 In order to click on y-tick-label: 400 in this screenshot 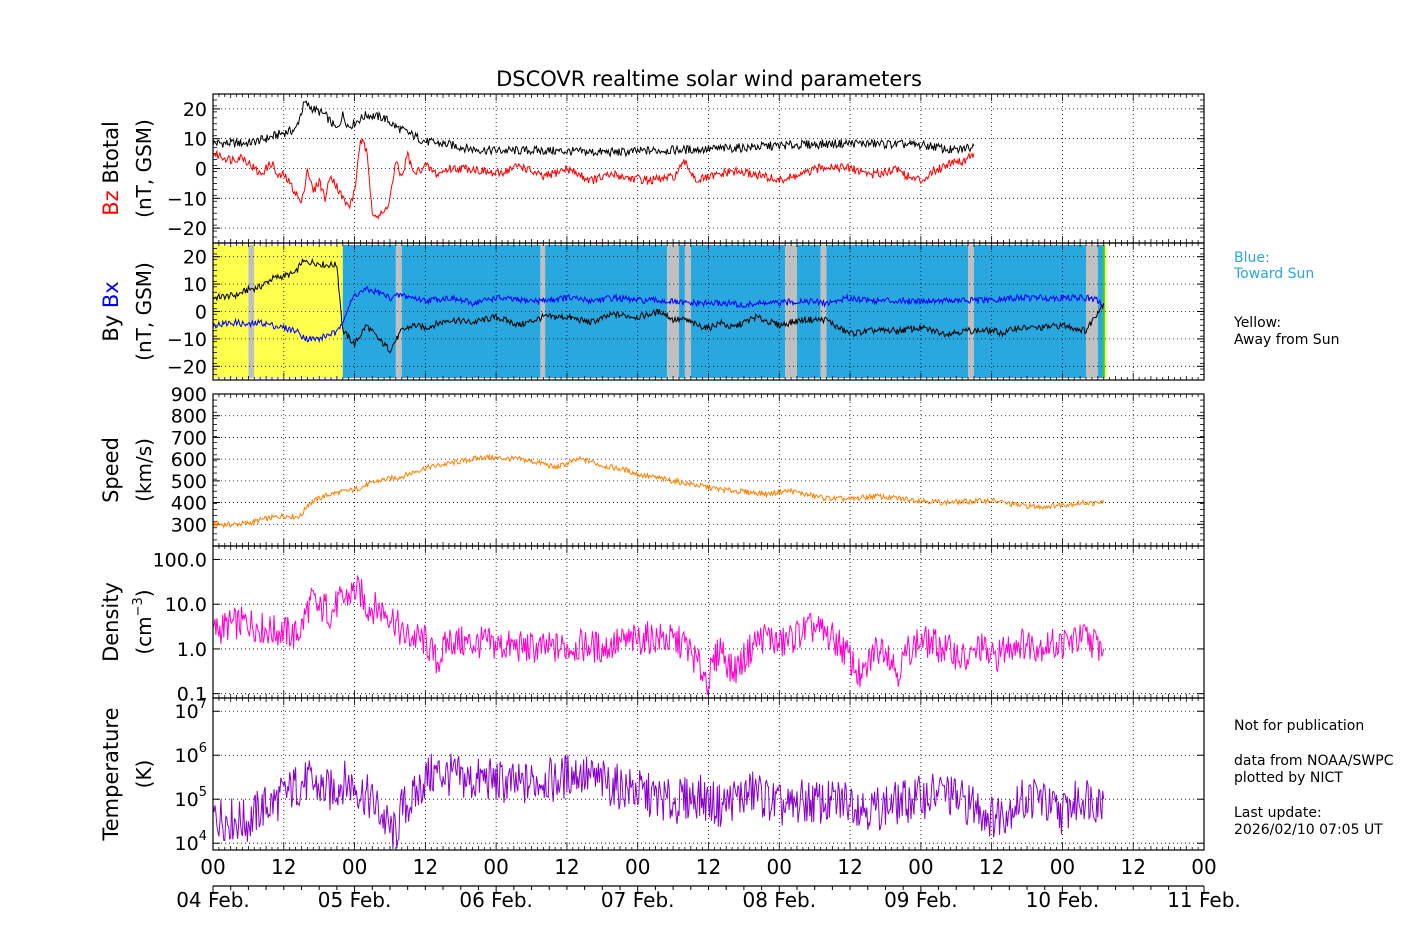, I will do `click(189, 504)`.